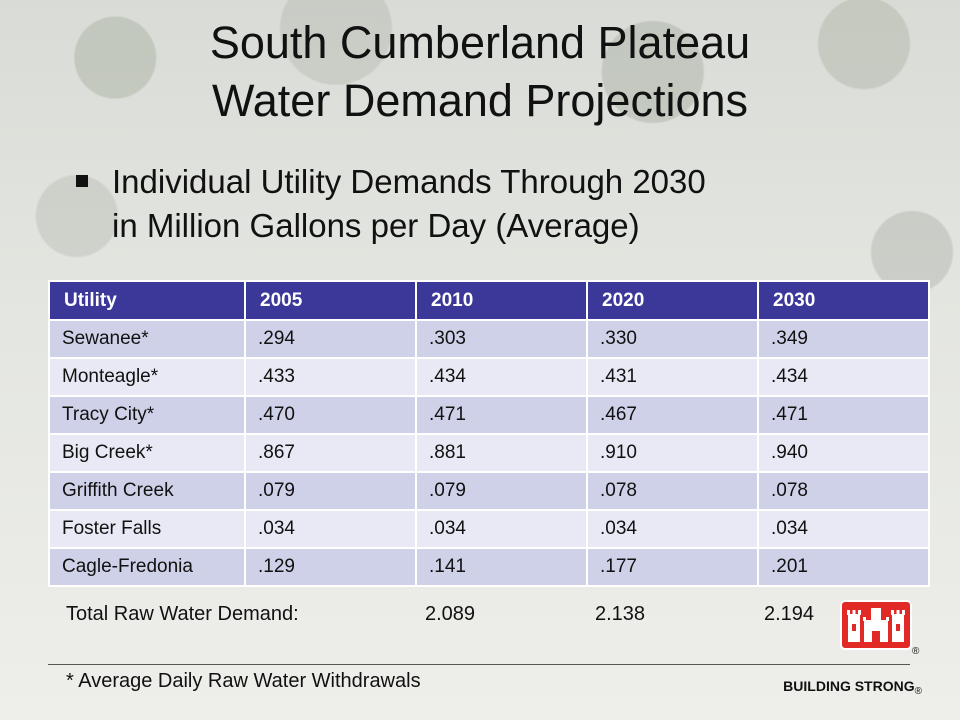  Describe the element at coordinates (147, 415) in the screenshot. I see `cell-utility: Tracy City*` at that location.